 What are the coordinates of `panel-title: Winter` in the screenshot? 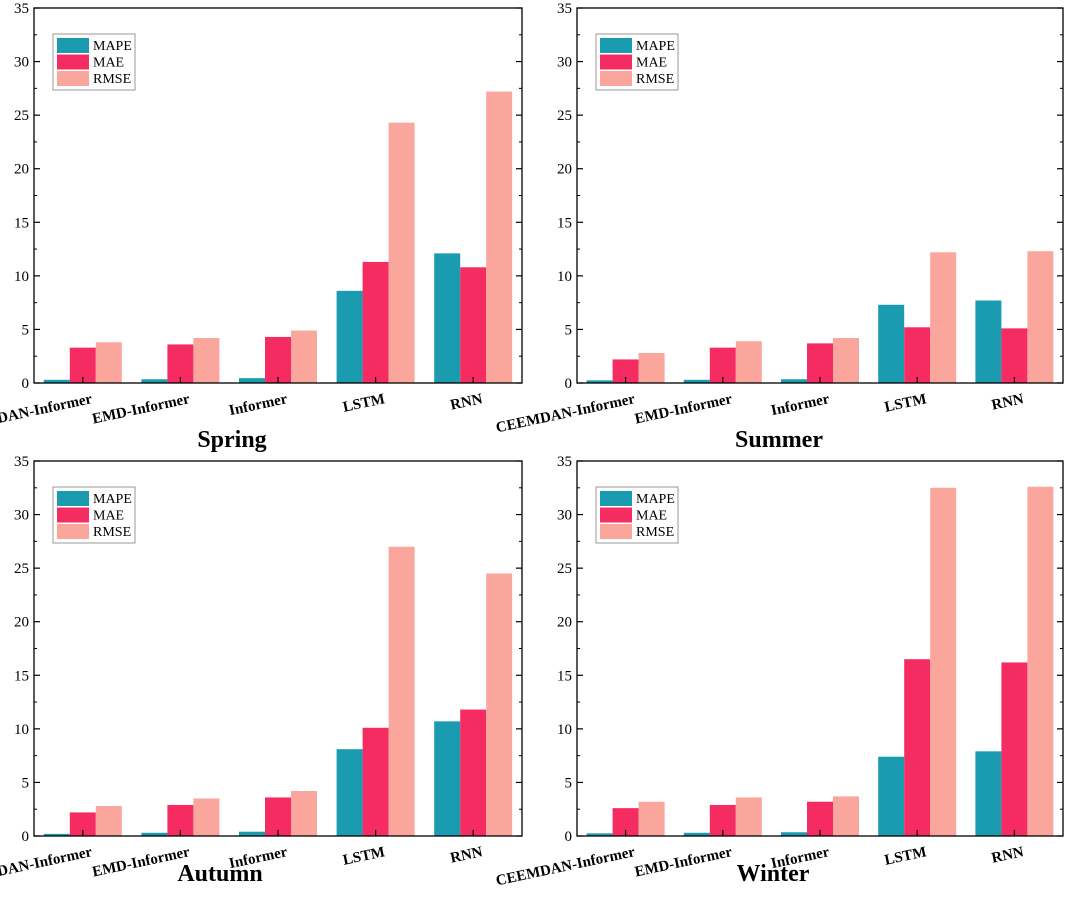 It's located at (773, 874).